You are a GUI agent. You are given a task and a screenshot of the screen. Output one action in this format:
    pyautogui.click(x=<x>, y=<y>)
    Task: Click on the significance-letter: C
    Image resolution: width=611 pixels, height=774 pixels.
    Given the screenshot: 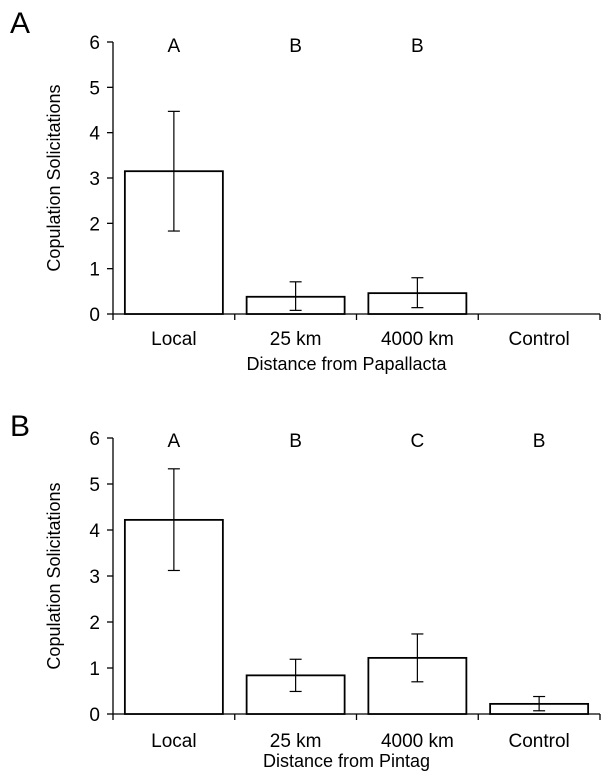 What is the action you would take?
    pyautogui.click(x=418, y=441)
    